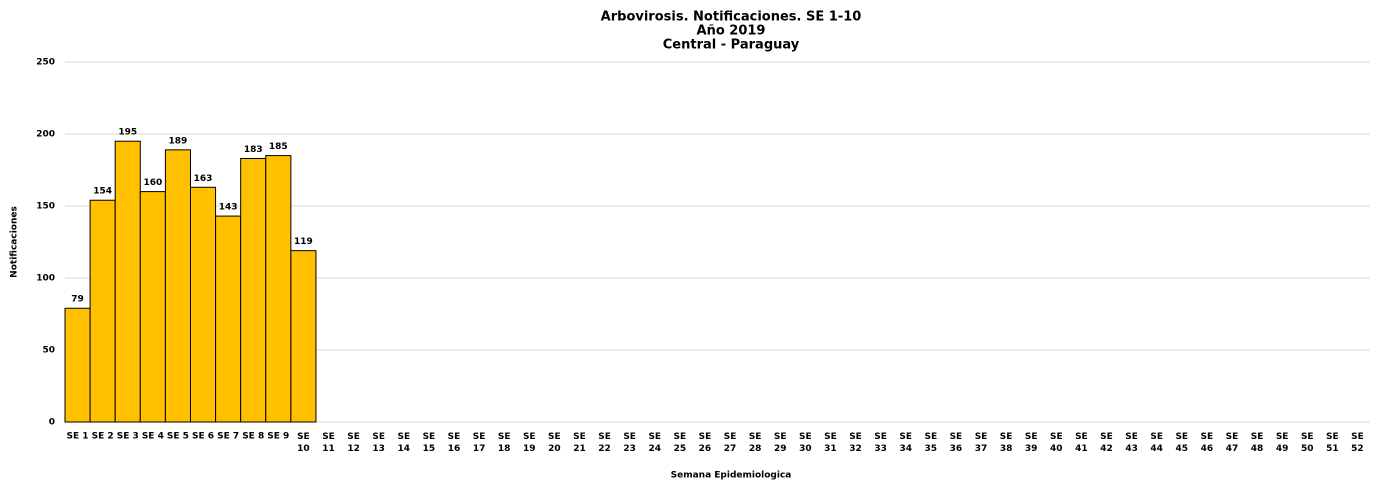 The height and width of the screenshot is (482, 1379). What do you see at coordinates (303, 443) in the screenshot?
I see `x-tick-label: SE 10` at bounding box center [303, 443].